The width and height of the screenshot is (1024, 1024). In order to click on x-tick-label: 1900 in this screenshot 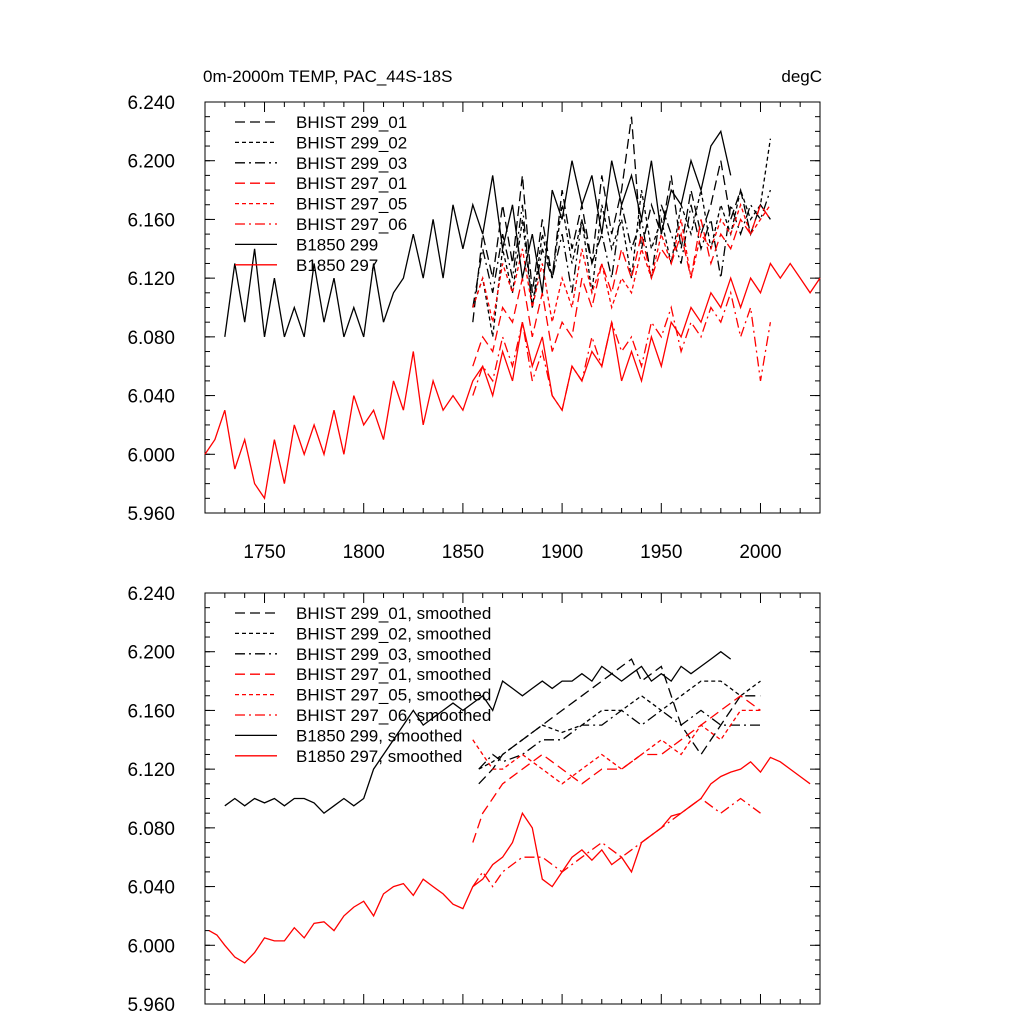, I will do `click(562, 552)`.